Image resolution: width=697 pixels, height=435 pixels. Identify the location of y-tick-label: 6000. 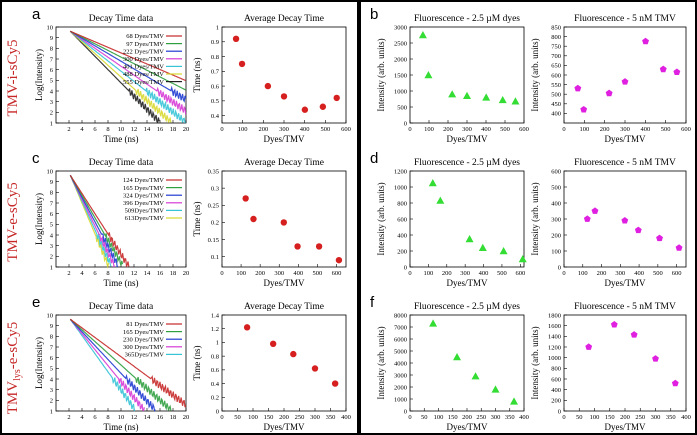
(400, 339).